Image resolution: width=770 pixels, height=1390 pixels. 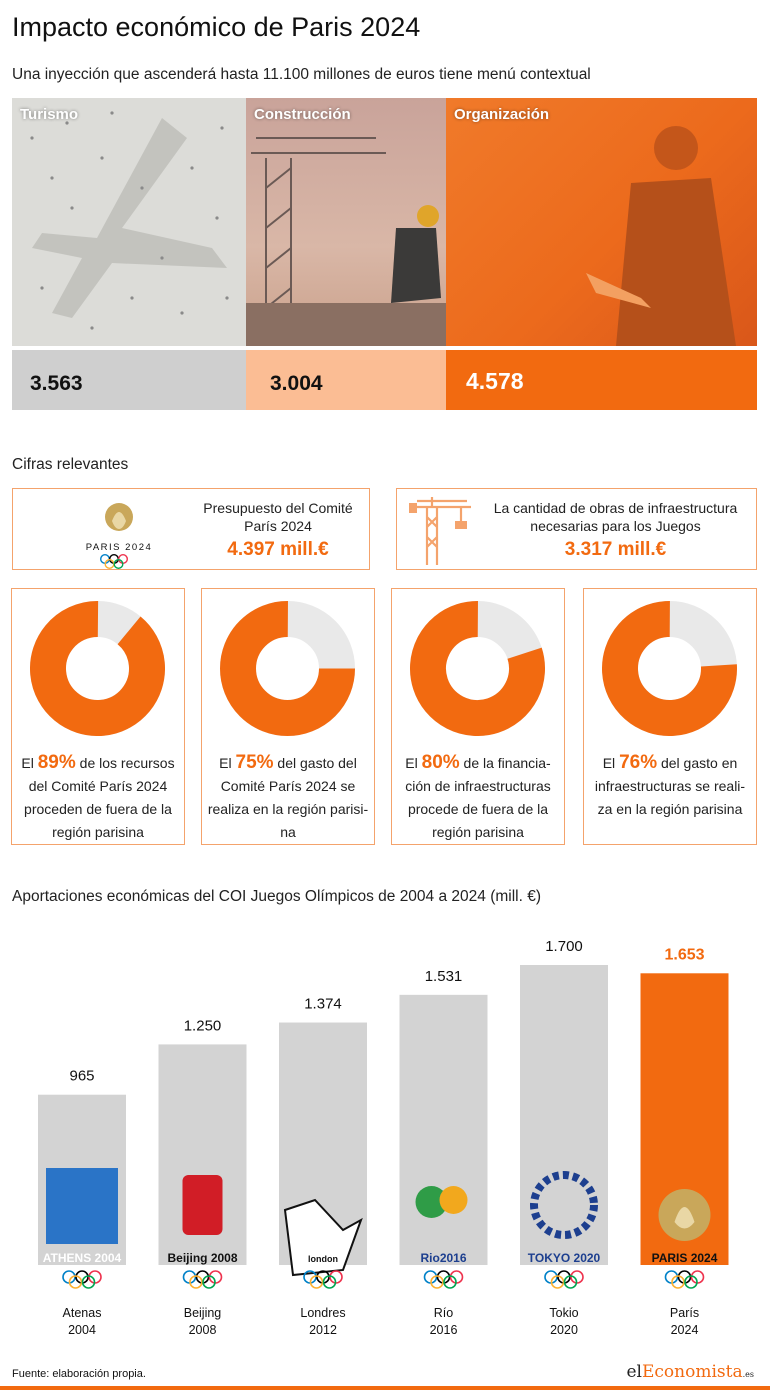 I want to click on games-logo-text-6: PARIS 2024, so click(x=685, y=1258).